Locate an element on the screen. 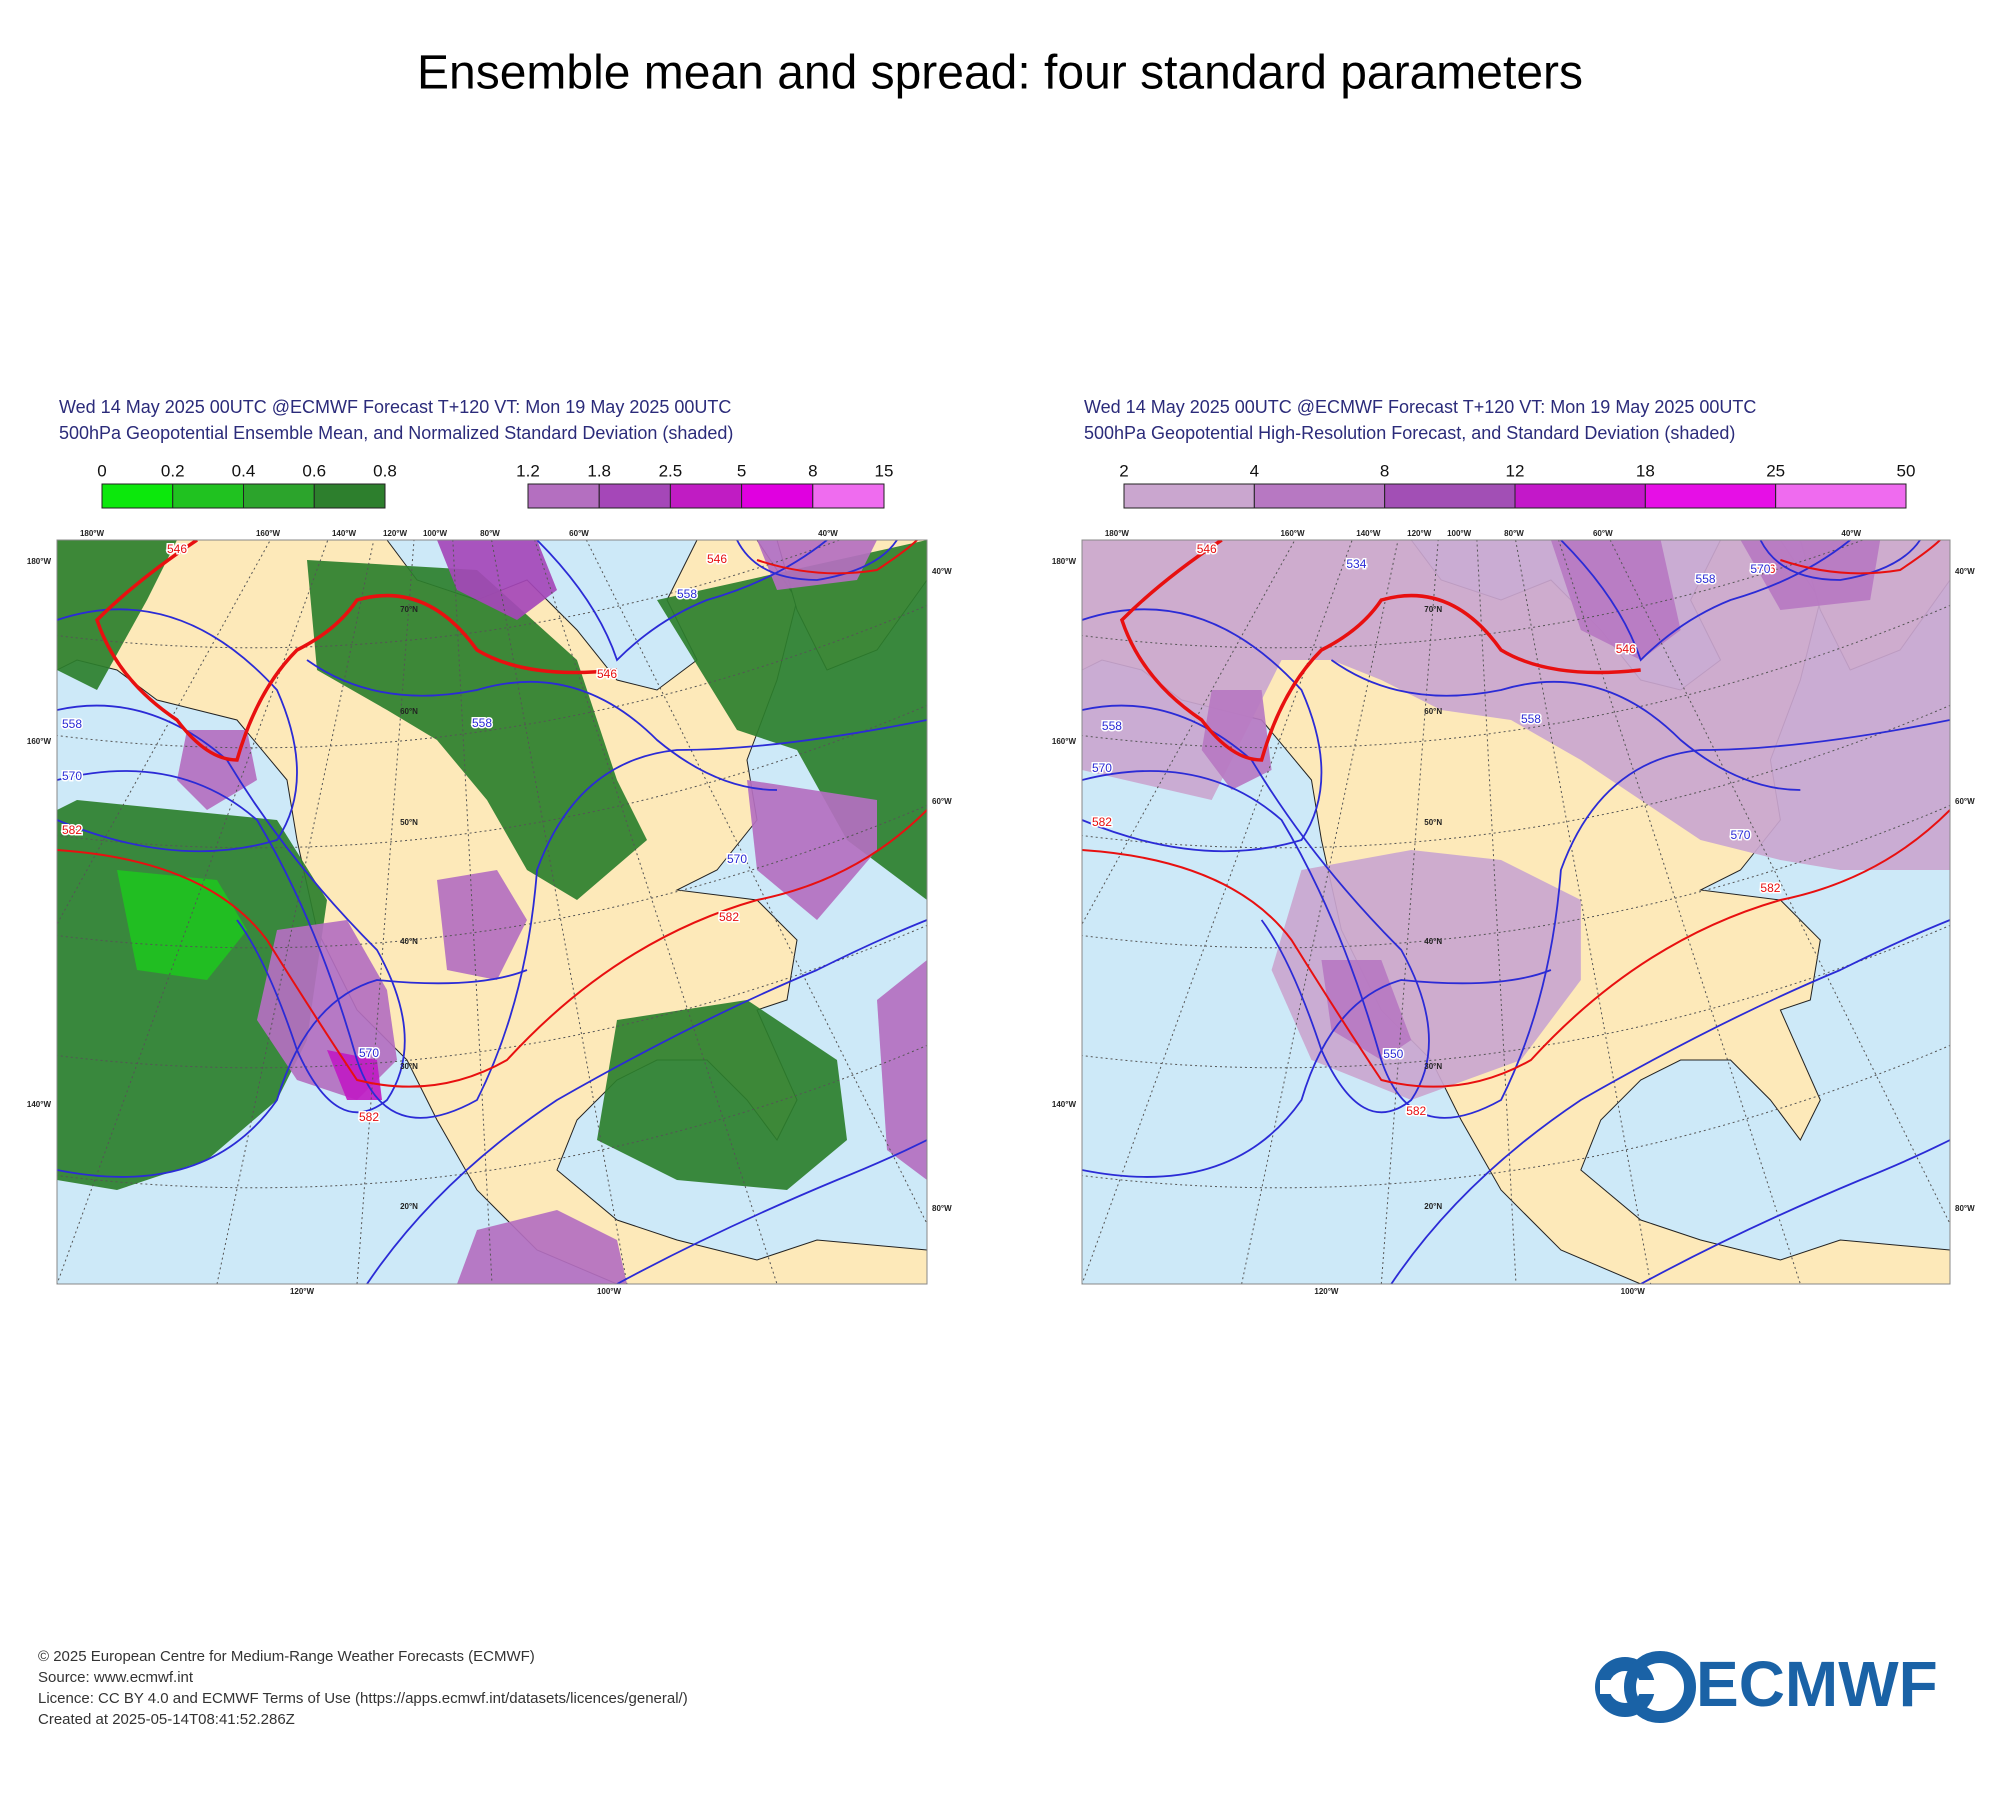 This screenshot has width=2000, height=1800. colorbar-label: 0.4 is located at coordinates (244, 470).